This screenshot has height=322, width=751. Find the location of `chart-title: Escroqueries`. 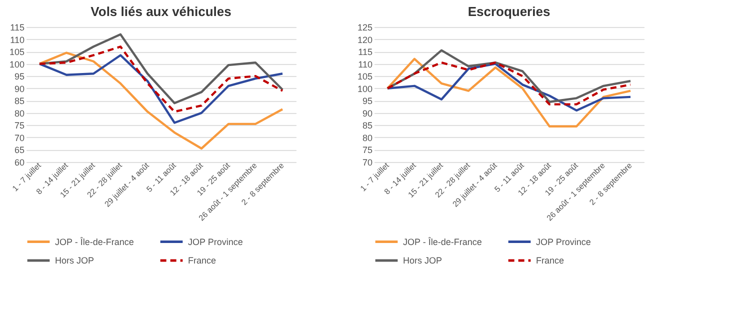

chart-title: Escroqueries is located at coordinates (509, 11).